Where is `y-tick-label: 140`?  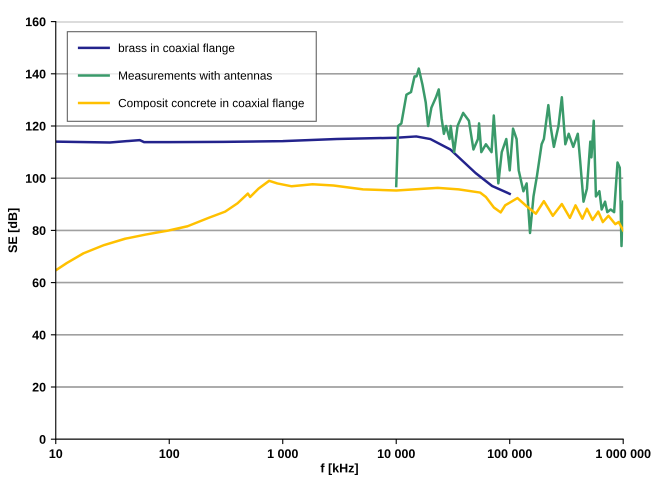
y-tick-label: 140 is located at coordinates (36, 74).